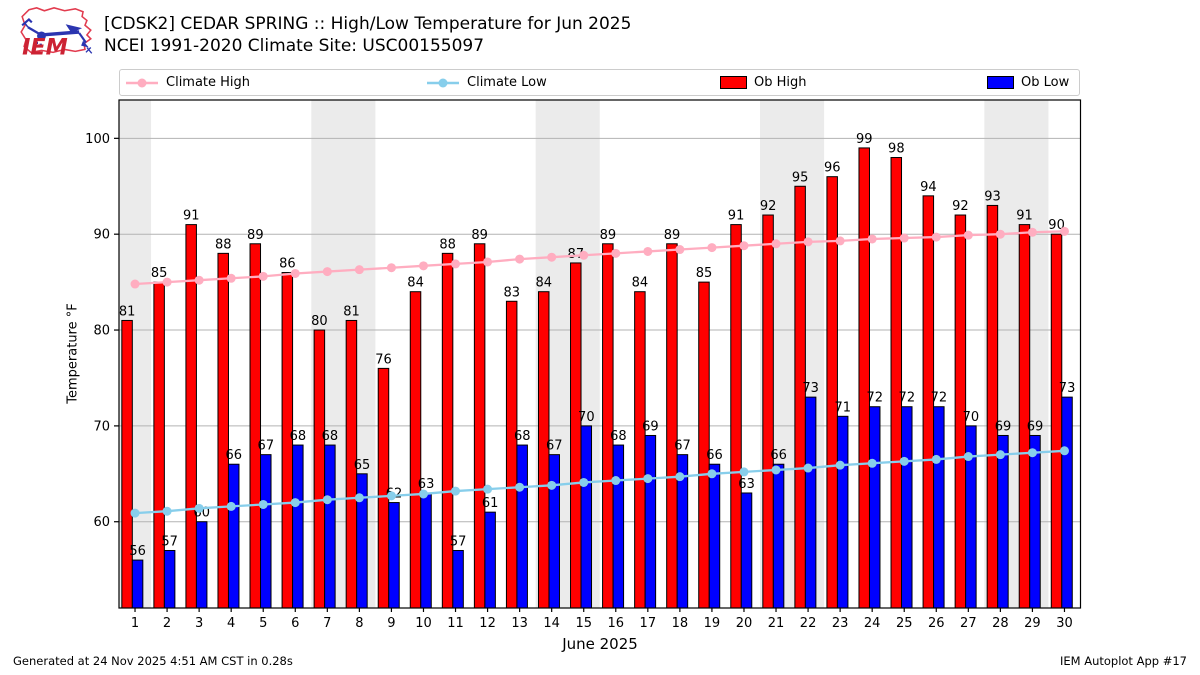 The height and width of the screenshot is (675, 1200). Describe the element at coordinates (1000, 82) in the screenshot. I see `ob-low-swatch-icon` at that location.